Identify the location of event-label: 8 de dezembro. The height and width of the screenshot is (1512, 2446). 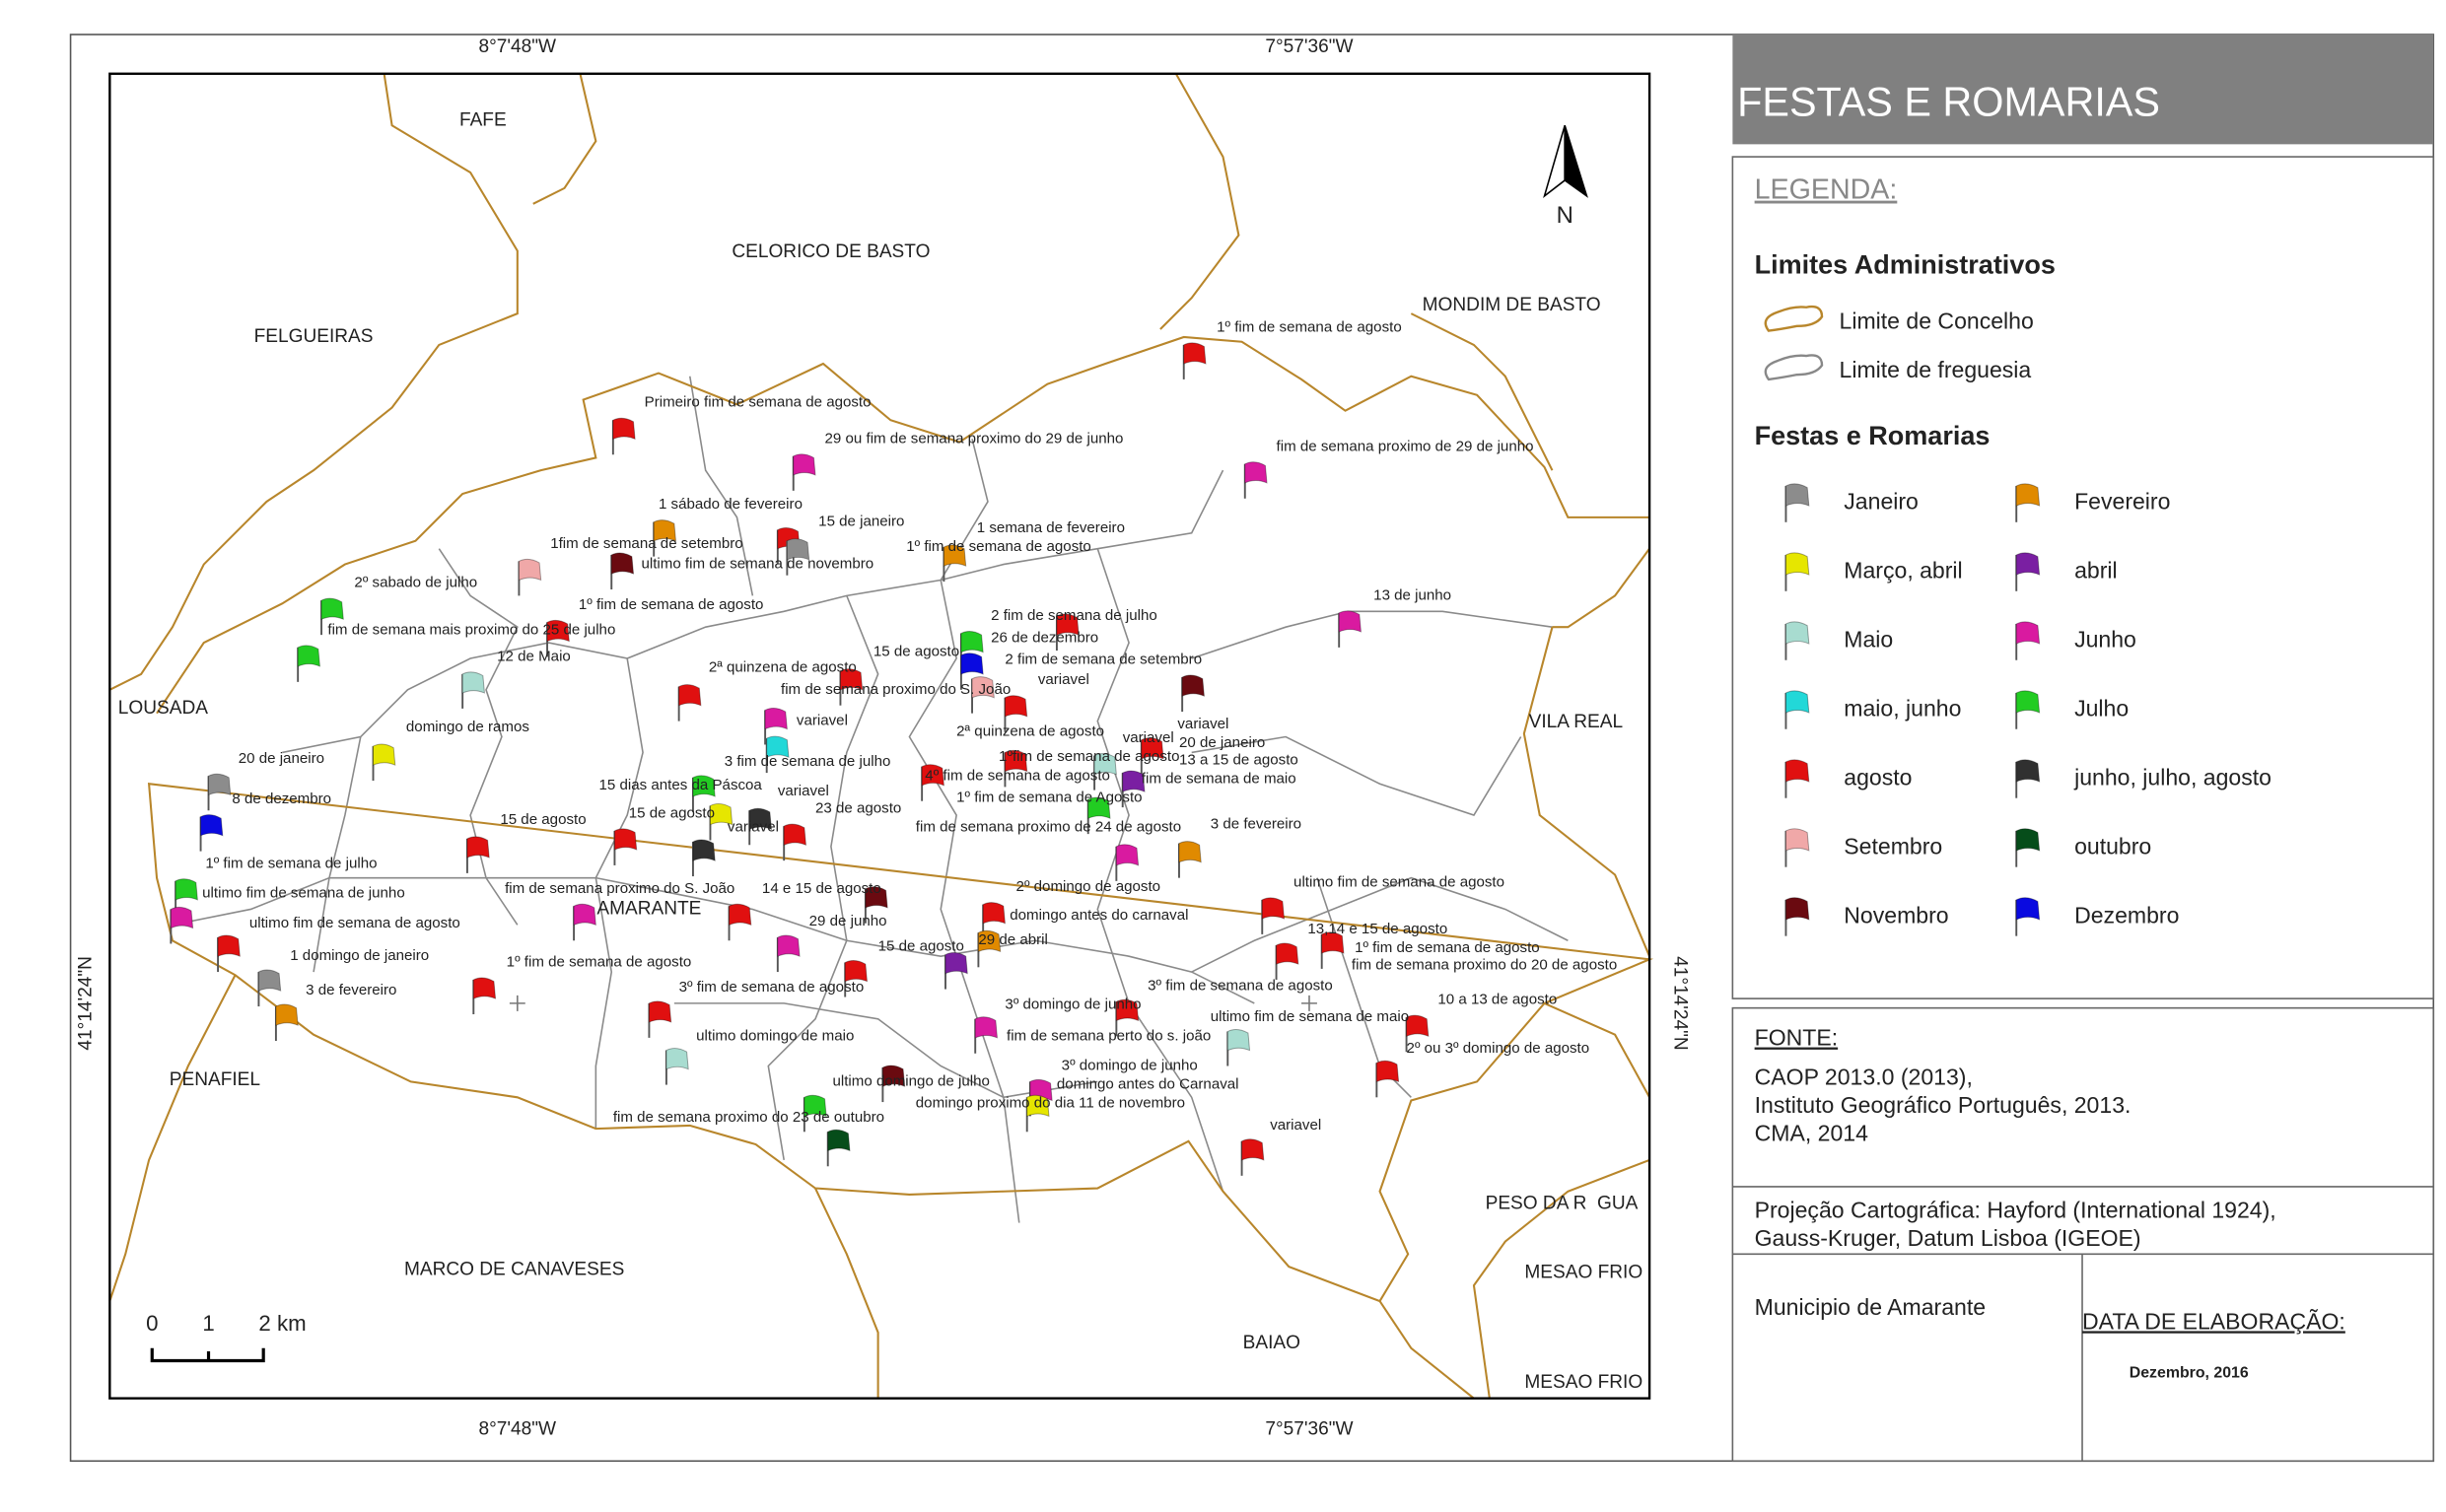
(281, 799).